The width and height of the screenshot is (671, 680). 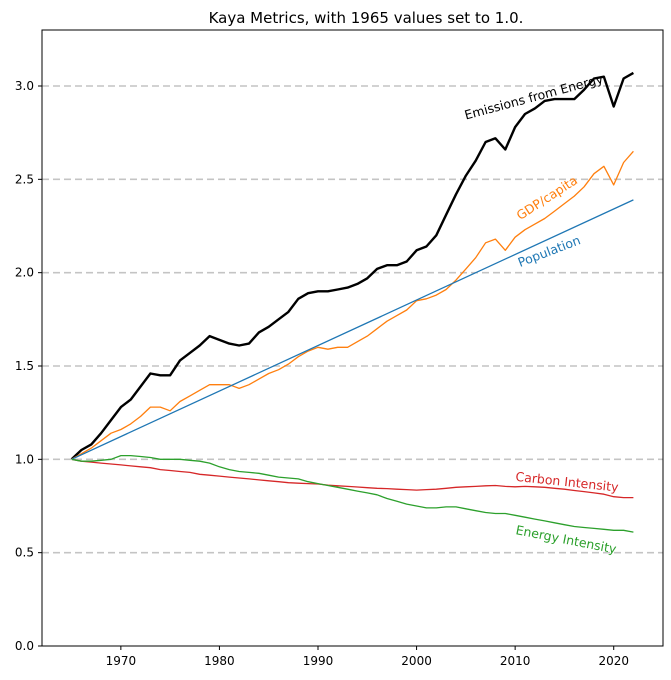 What do you see at coordinates (24, 459) in the screenshot?
I see `y-tick-label: 1.0` at bounding box center [24, 459].